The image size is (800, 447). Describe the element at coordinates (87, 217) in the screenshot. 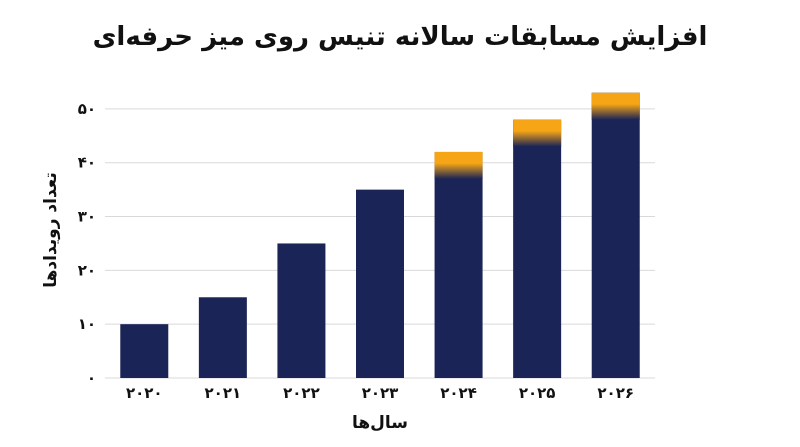

I see `y-tick-label: ۳۰` at that location.